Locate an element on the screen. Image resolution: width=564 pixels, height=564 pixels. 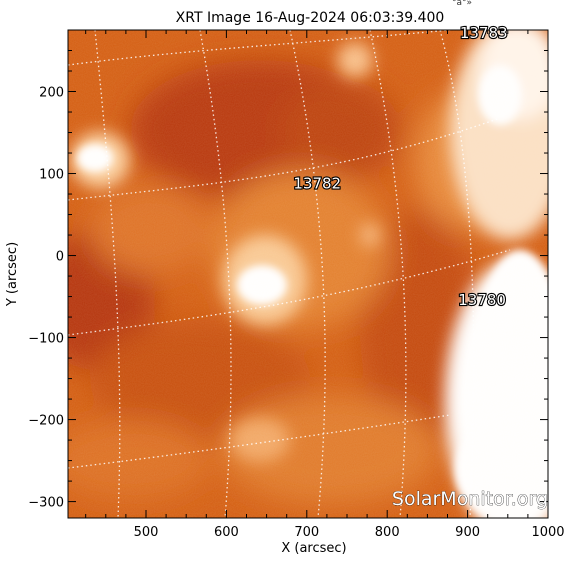
y-tick-label: −200 is located at coordinates (46, 421).